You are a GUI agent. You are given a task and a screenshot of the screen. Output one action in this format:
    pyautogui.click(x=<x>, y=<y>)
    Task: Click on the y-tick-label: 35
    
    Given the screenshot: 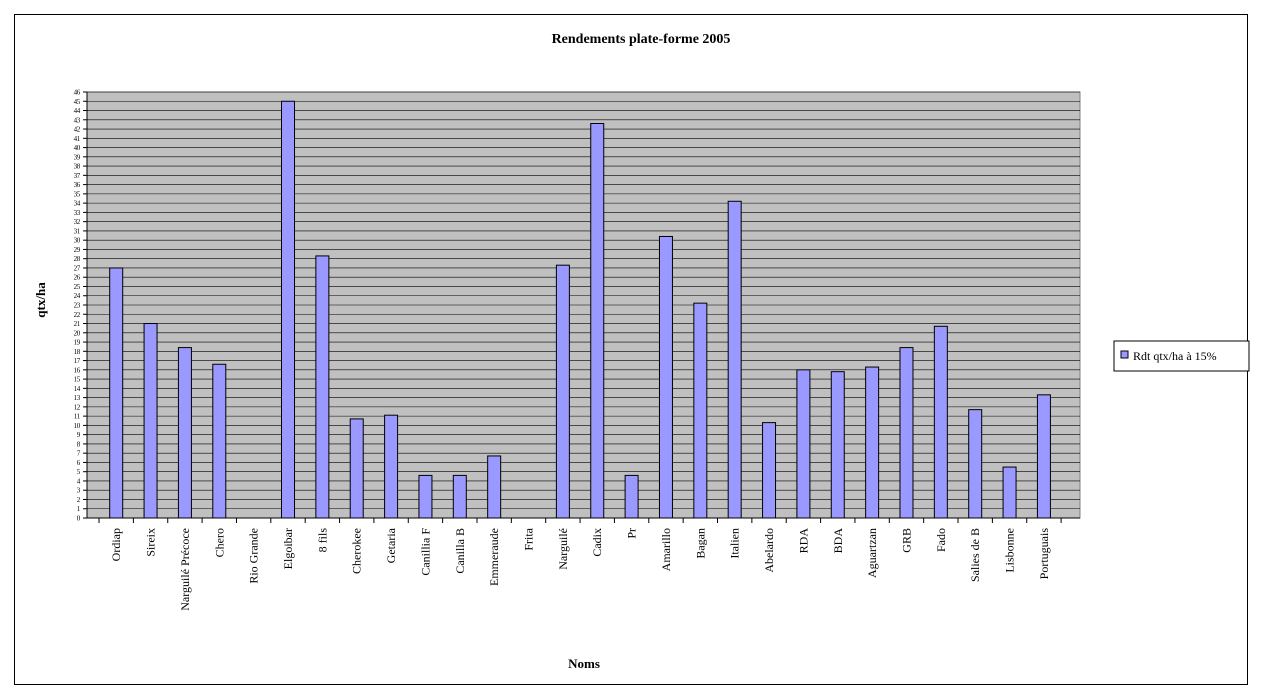 What is the action you would take?
    pyautogui.click(x=77, y=194)
    